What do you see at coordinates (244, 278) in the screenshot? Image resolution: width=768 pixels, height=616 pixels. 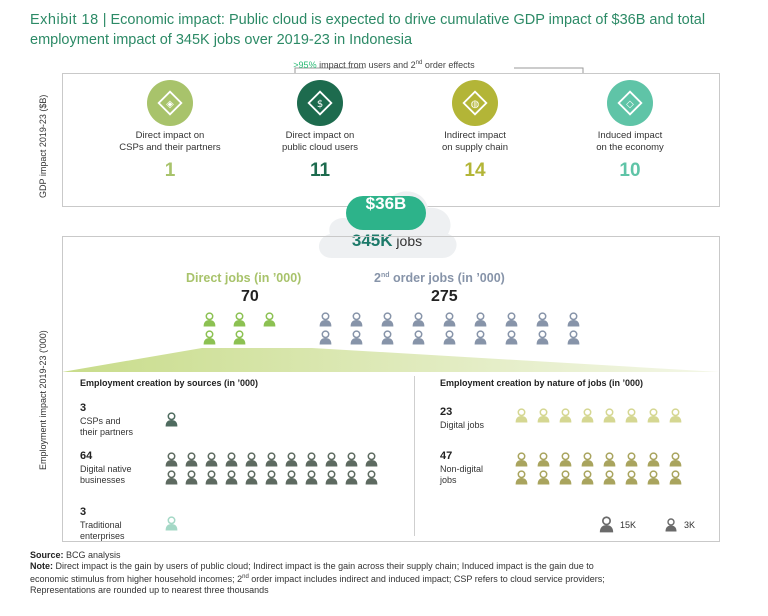 I see `direct-jobs-title: Direct jobs (in ’000)` at bounding box center [244, 278].